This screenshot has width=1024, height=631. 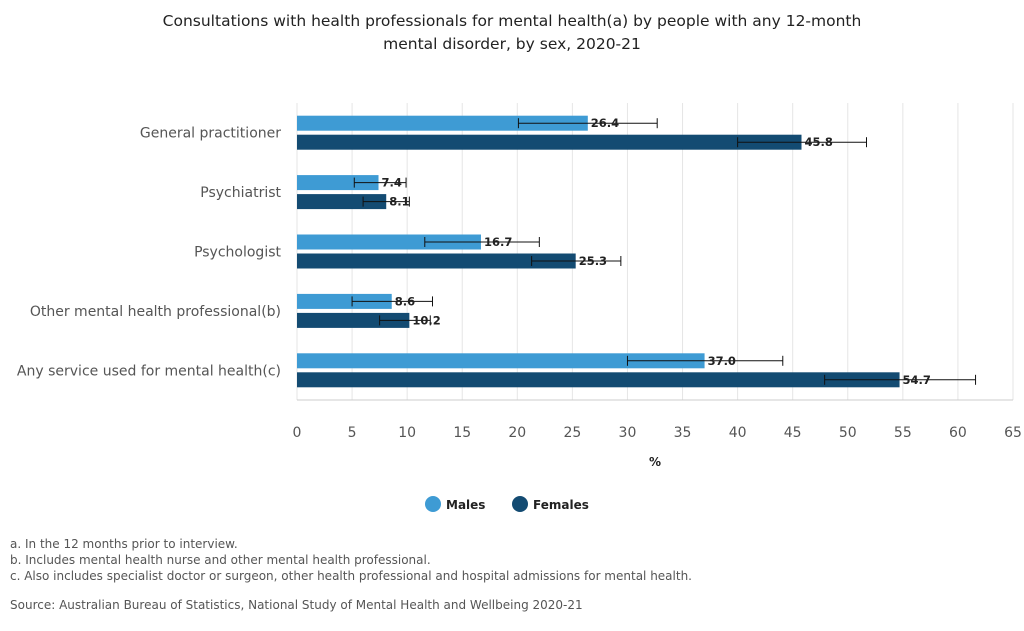 What do you see at coordinates (426, 320) in the screenshot?
I see `data-label: 10.2` at bounding box center [426, 320].